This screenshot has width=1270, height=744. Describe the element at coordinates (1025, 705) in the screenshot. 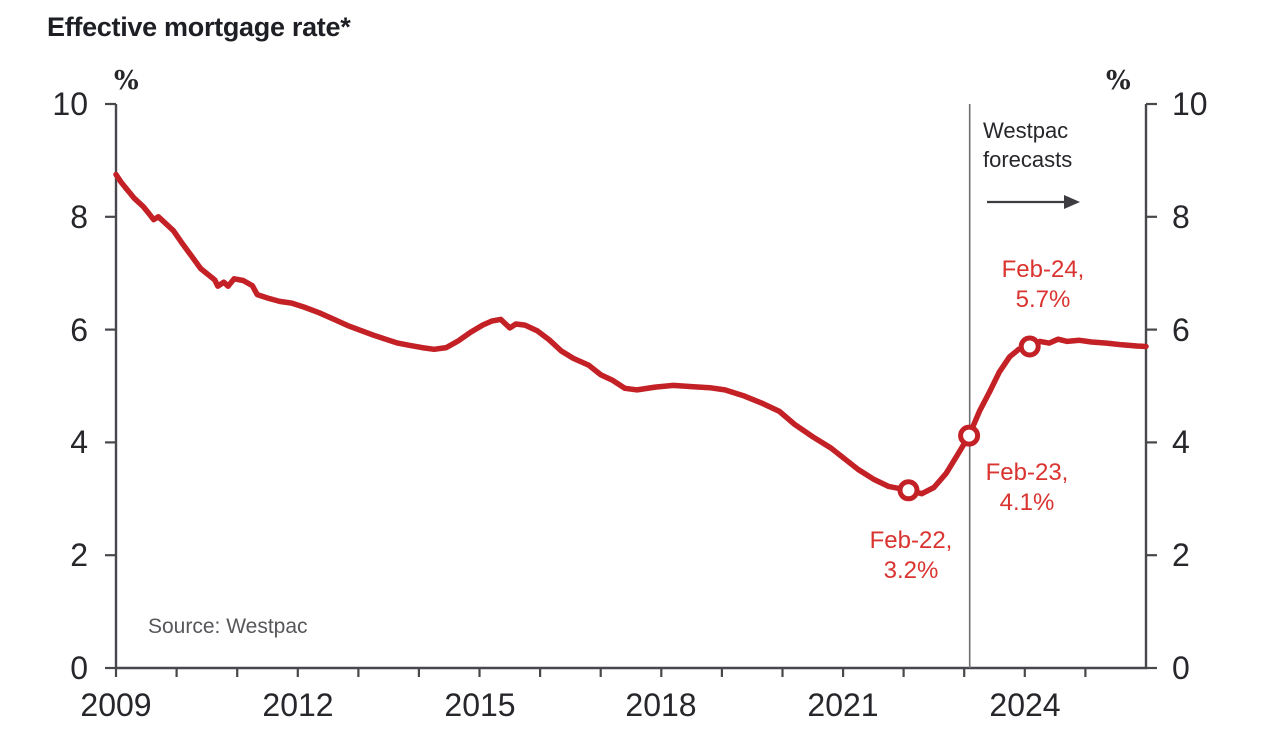

I see `x-axis-tick-label: 2024` at that location.